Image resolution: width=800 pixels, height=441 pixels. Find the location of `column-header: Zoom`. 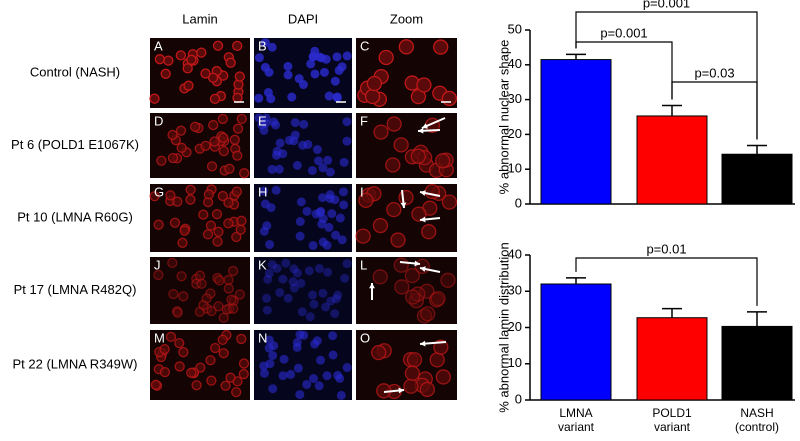

column-header: Zoom is located at coordinates (406, 18).